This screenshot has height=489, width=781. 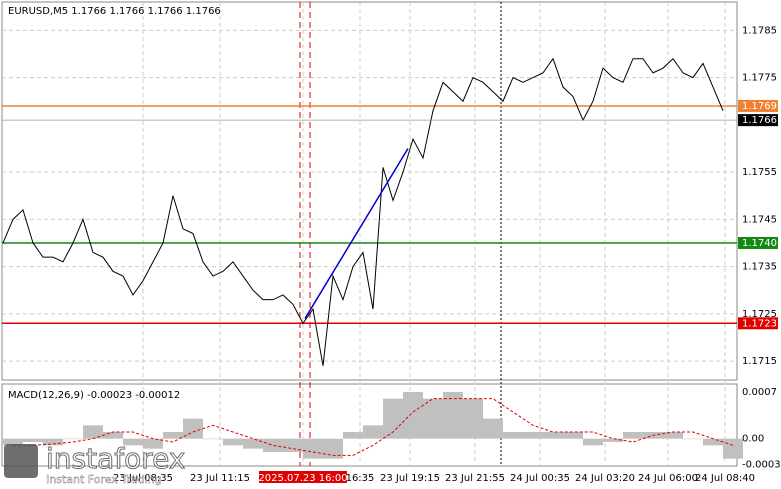 I want to click on logo-icon, so click(x=21, y=461).